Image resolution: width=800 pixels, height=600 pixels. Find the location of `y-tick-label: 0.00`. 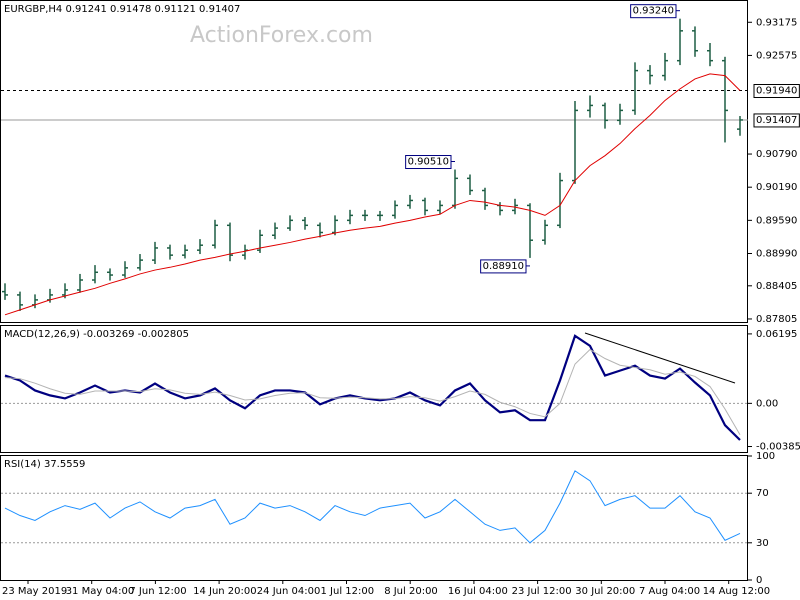

y-tick-label: 0.00 is located at coordinates (767, 403).